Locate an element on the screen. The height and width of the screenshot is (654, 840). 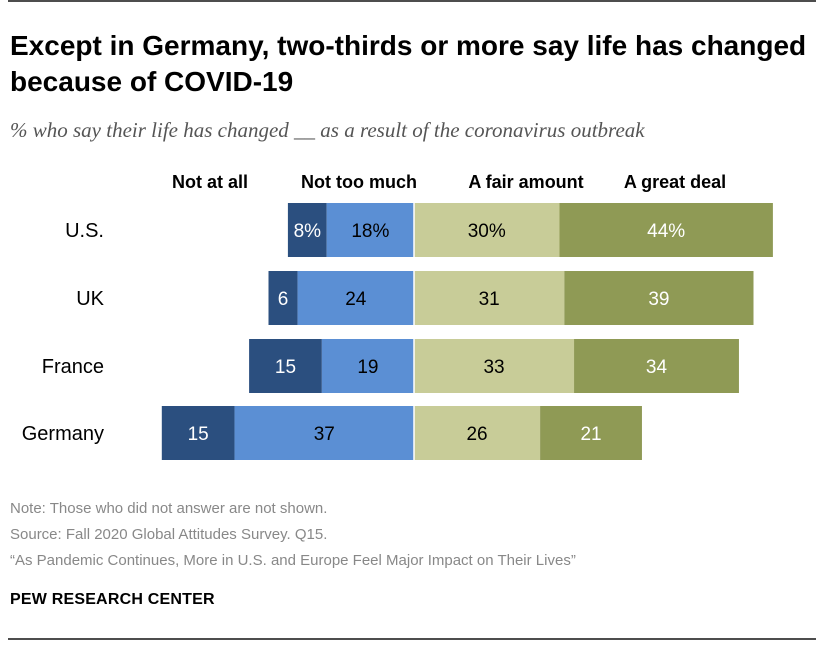
data-label-germany-a-great-deal: 21 is located at coordinates (590, 434).